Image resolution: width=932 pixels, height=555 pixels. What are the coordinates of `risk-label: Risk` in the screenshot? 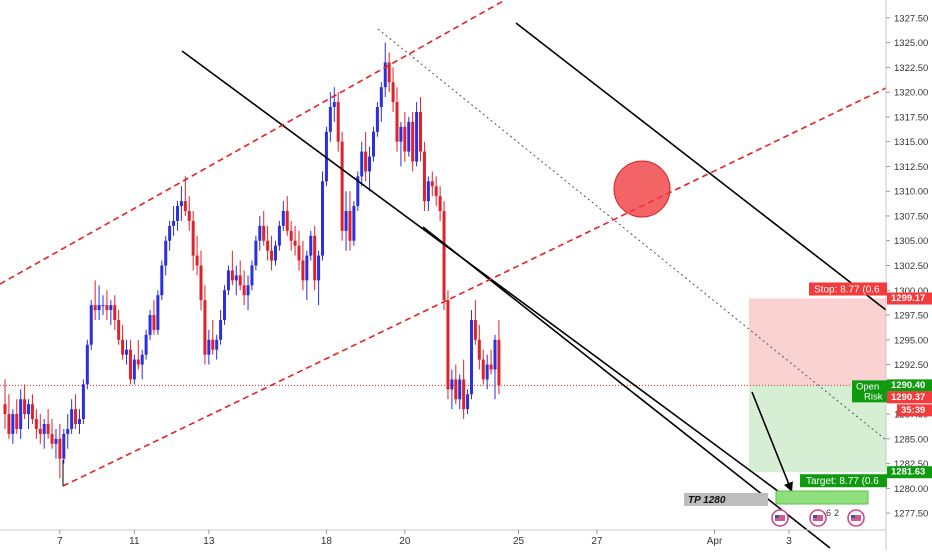 It's located at (873, 396).